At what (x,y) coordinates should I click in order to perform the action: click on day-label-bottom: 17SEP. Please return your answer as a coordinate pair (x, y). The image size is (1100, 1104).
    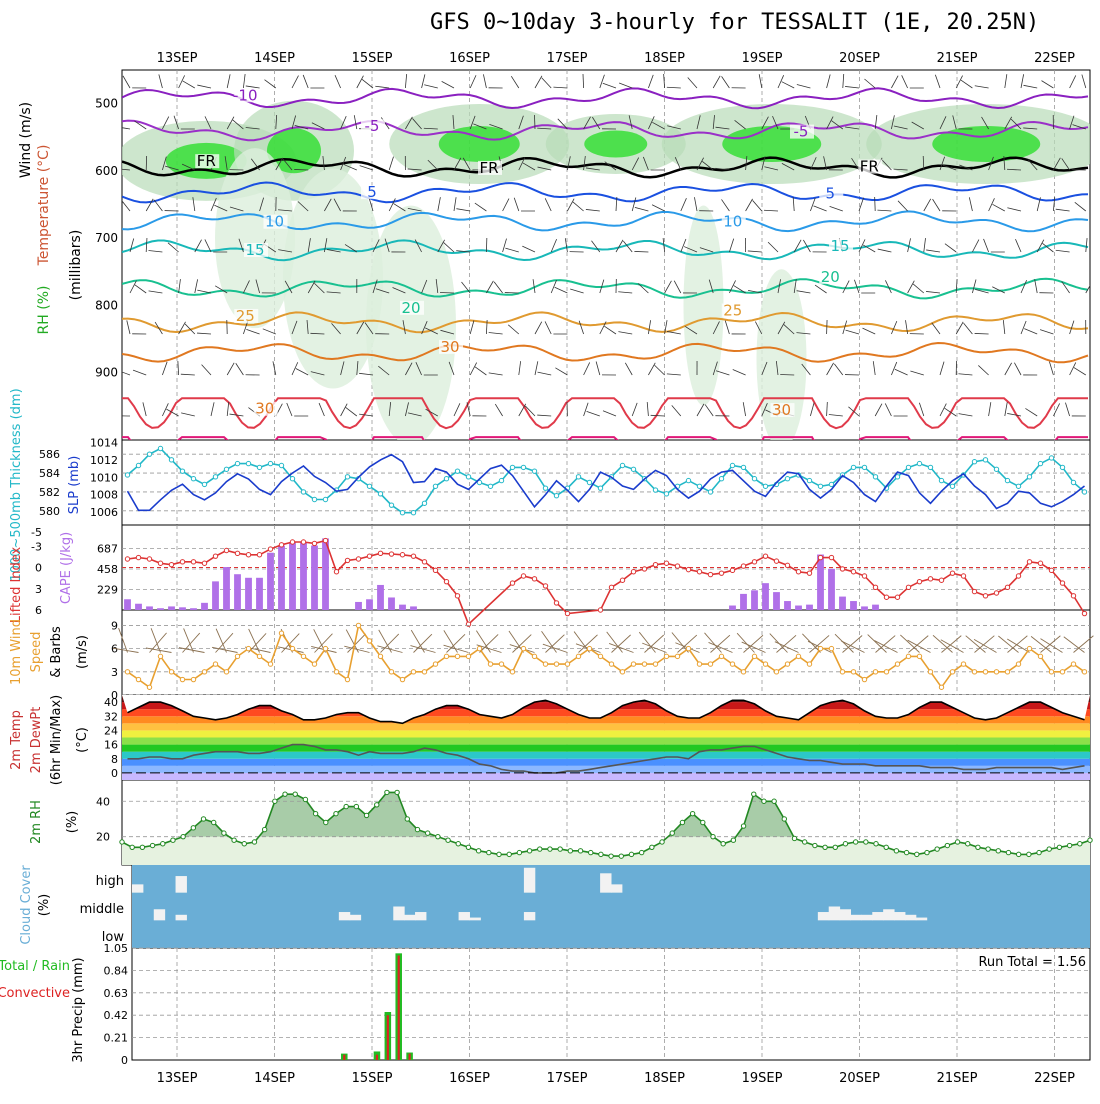
    Looking at the image, I should click on (567, 1078).